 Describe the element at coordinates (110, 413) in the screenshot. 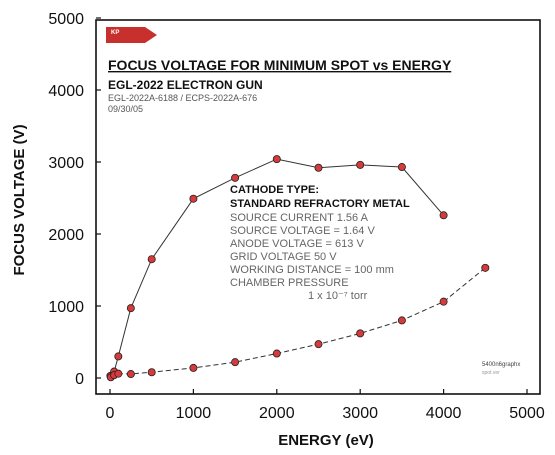

I see `x-tick-label: 0` at that location.